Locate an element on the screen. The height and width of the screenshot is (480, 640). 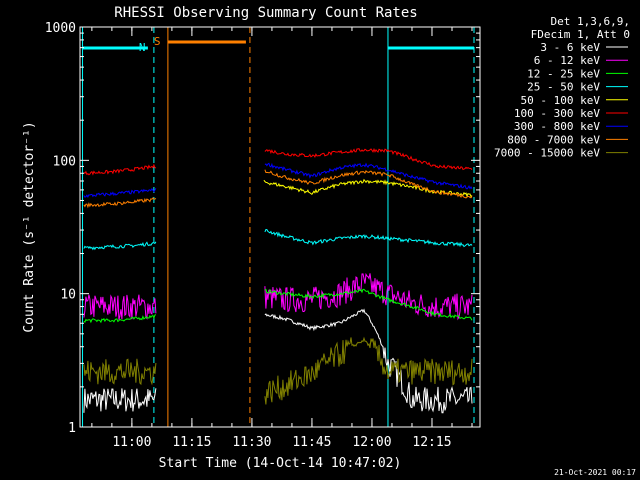
legend-entry-label: 3 - 6 keV is located at coordinates (570, 47).